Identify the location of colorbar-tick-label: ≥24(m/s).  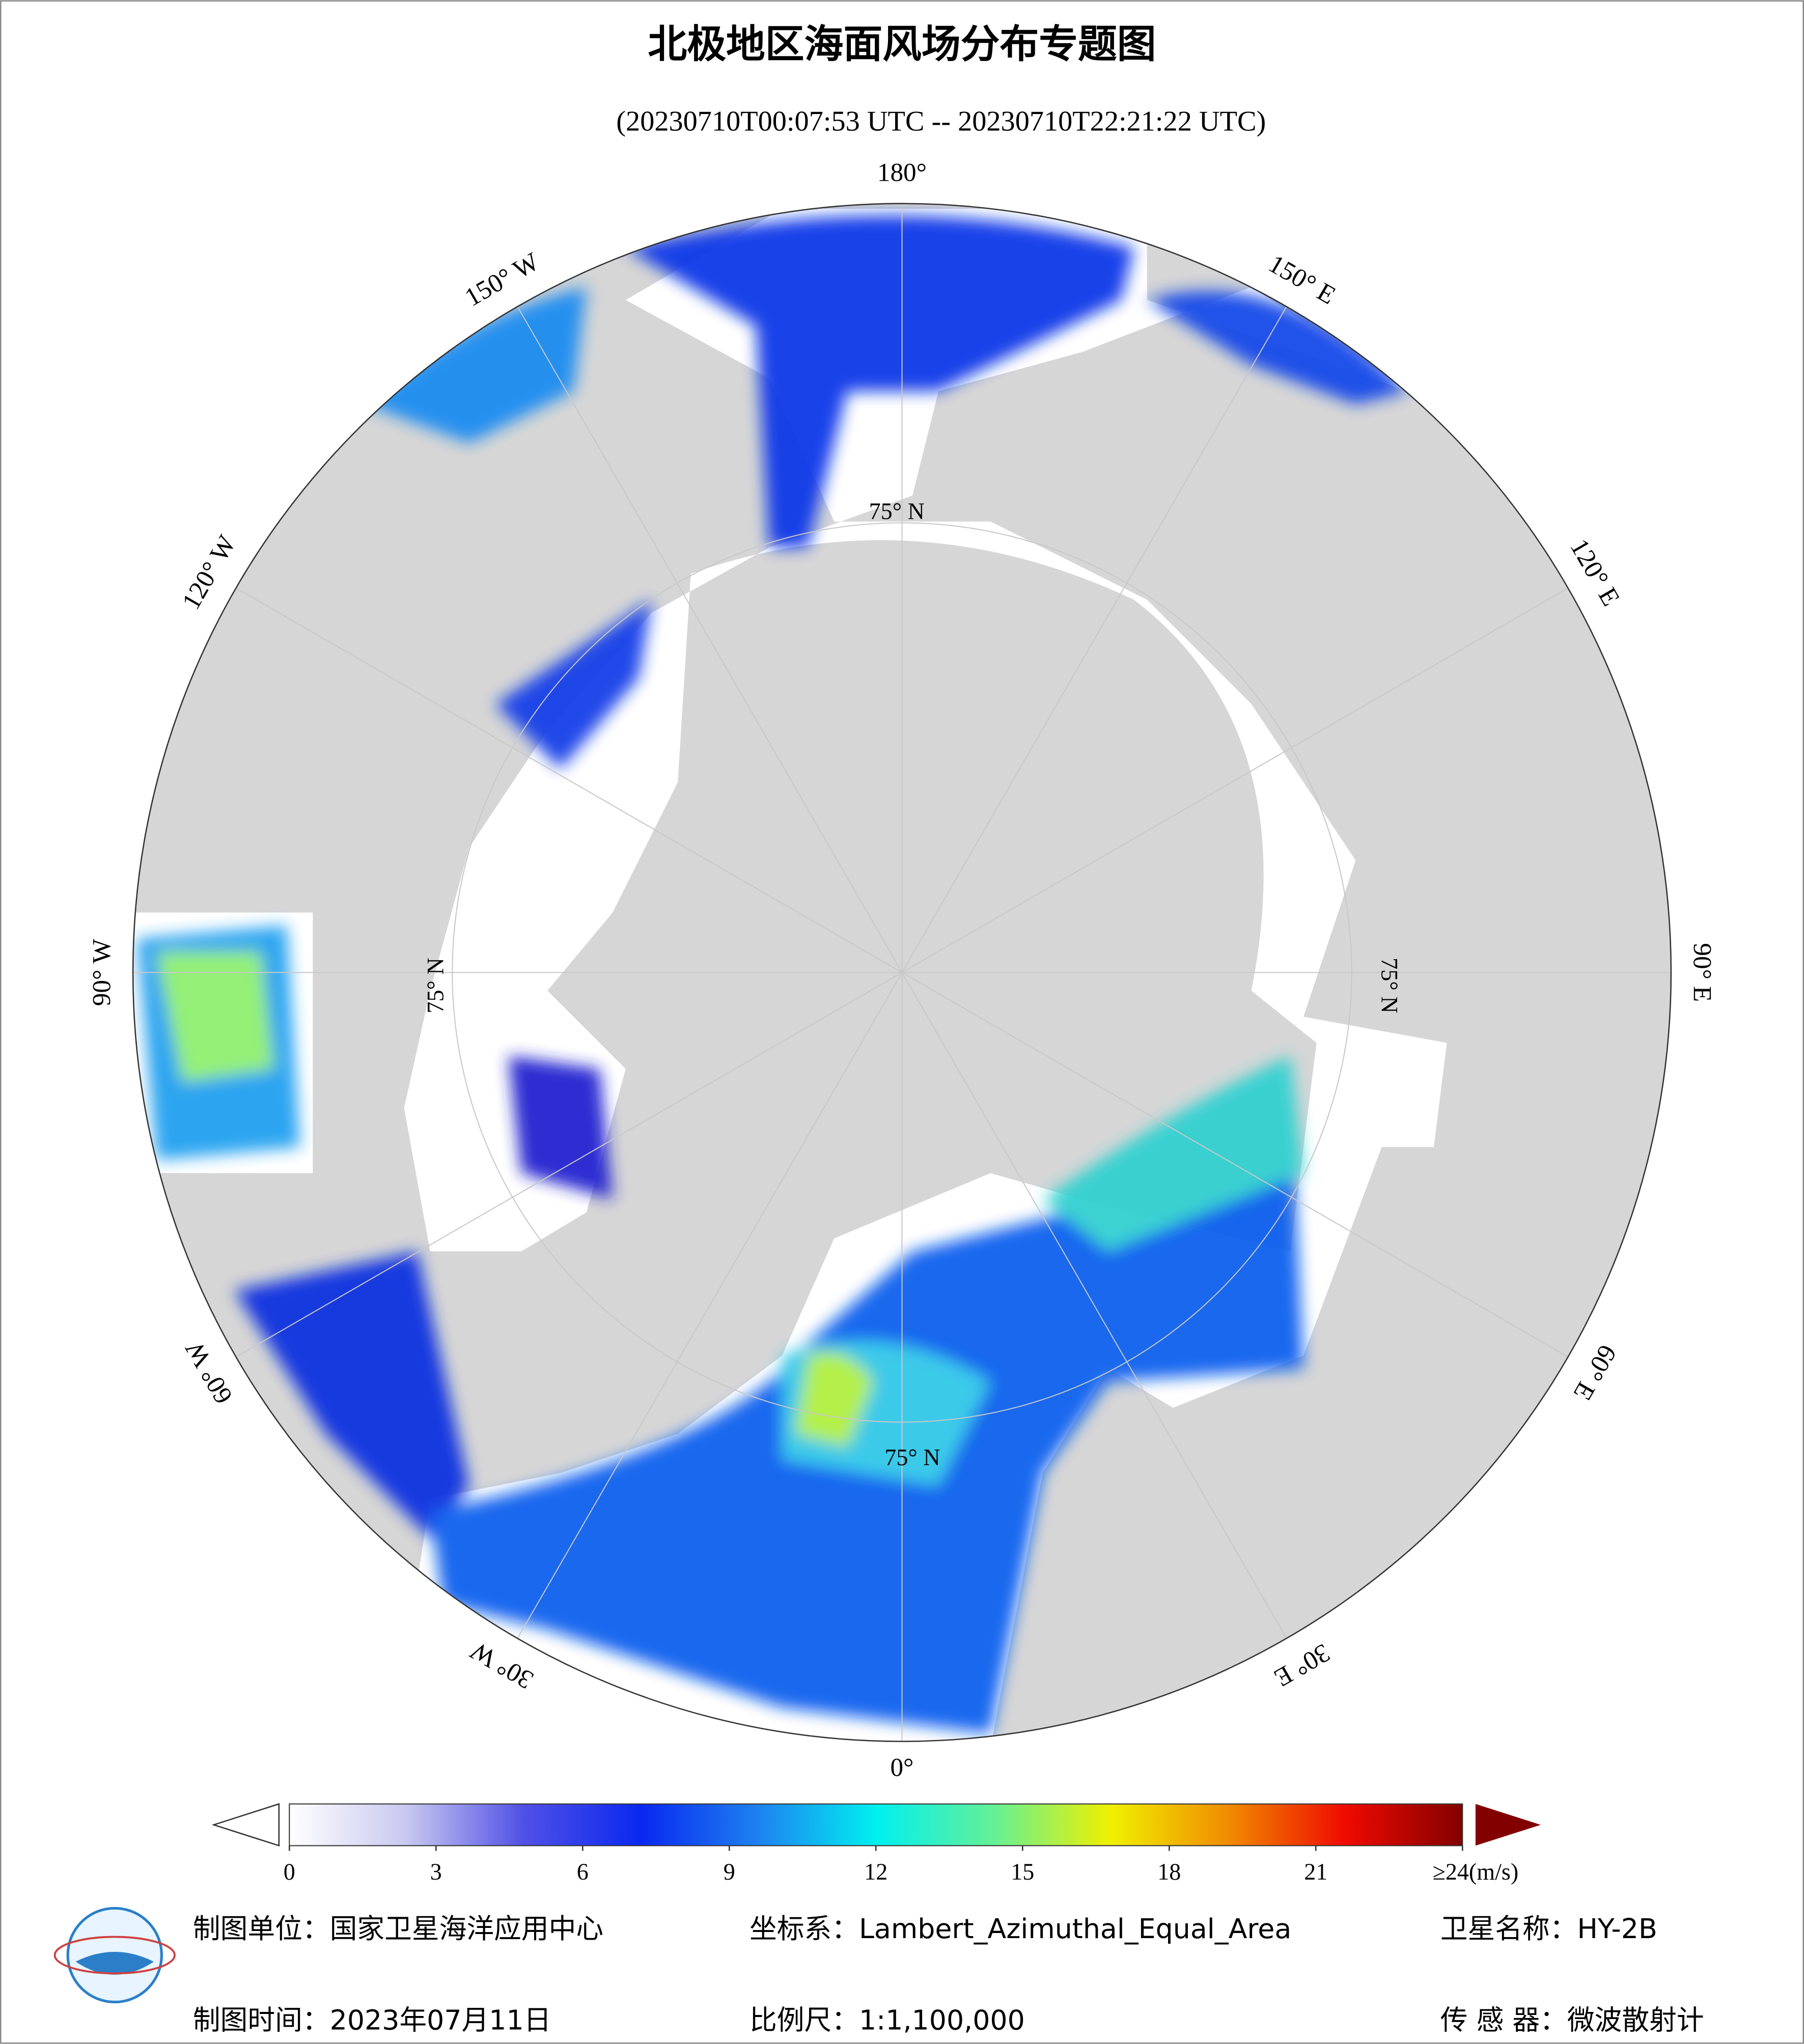
(1476, 1872).